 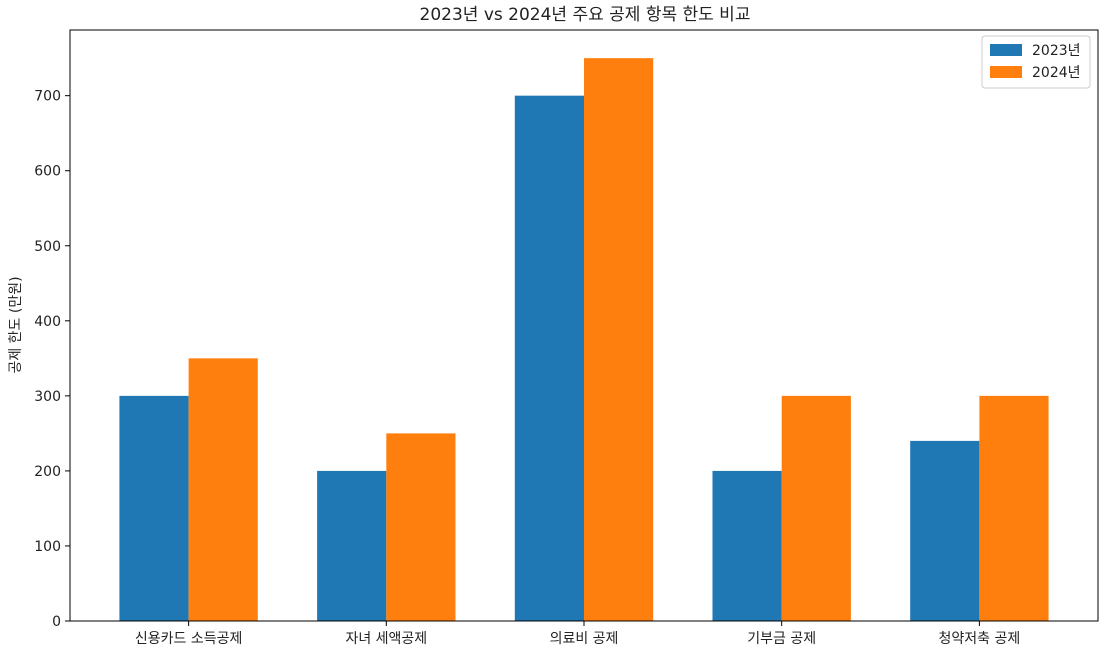 I want to click on y-axis-label: 공제 한도 (만원), so click(x=16, y=324).